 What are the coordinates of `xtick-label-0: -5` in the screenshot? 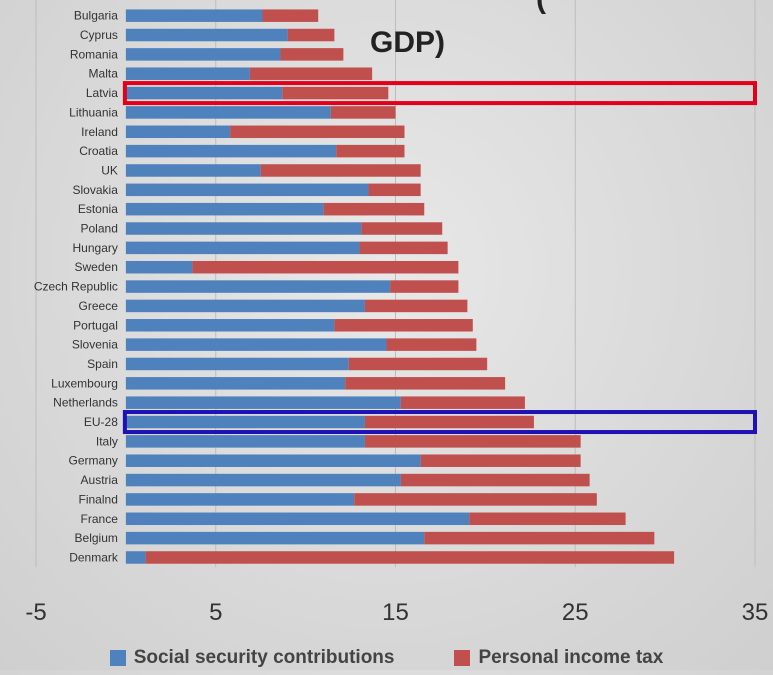 It's located at (35, 612).